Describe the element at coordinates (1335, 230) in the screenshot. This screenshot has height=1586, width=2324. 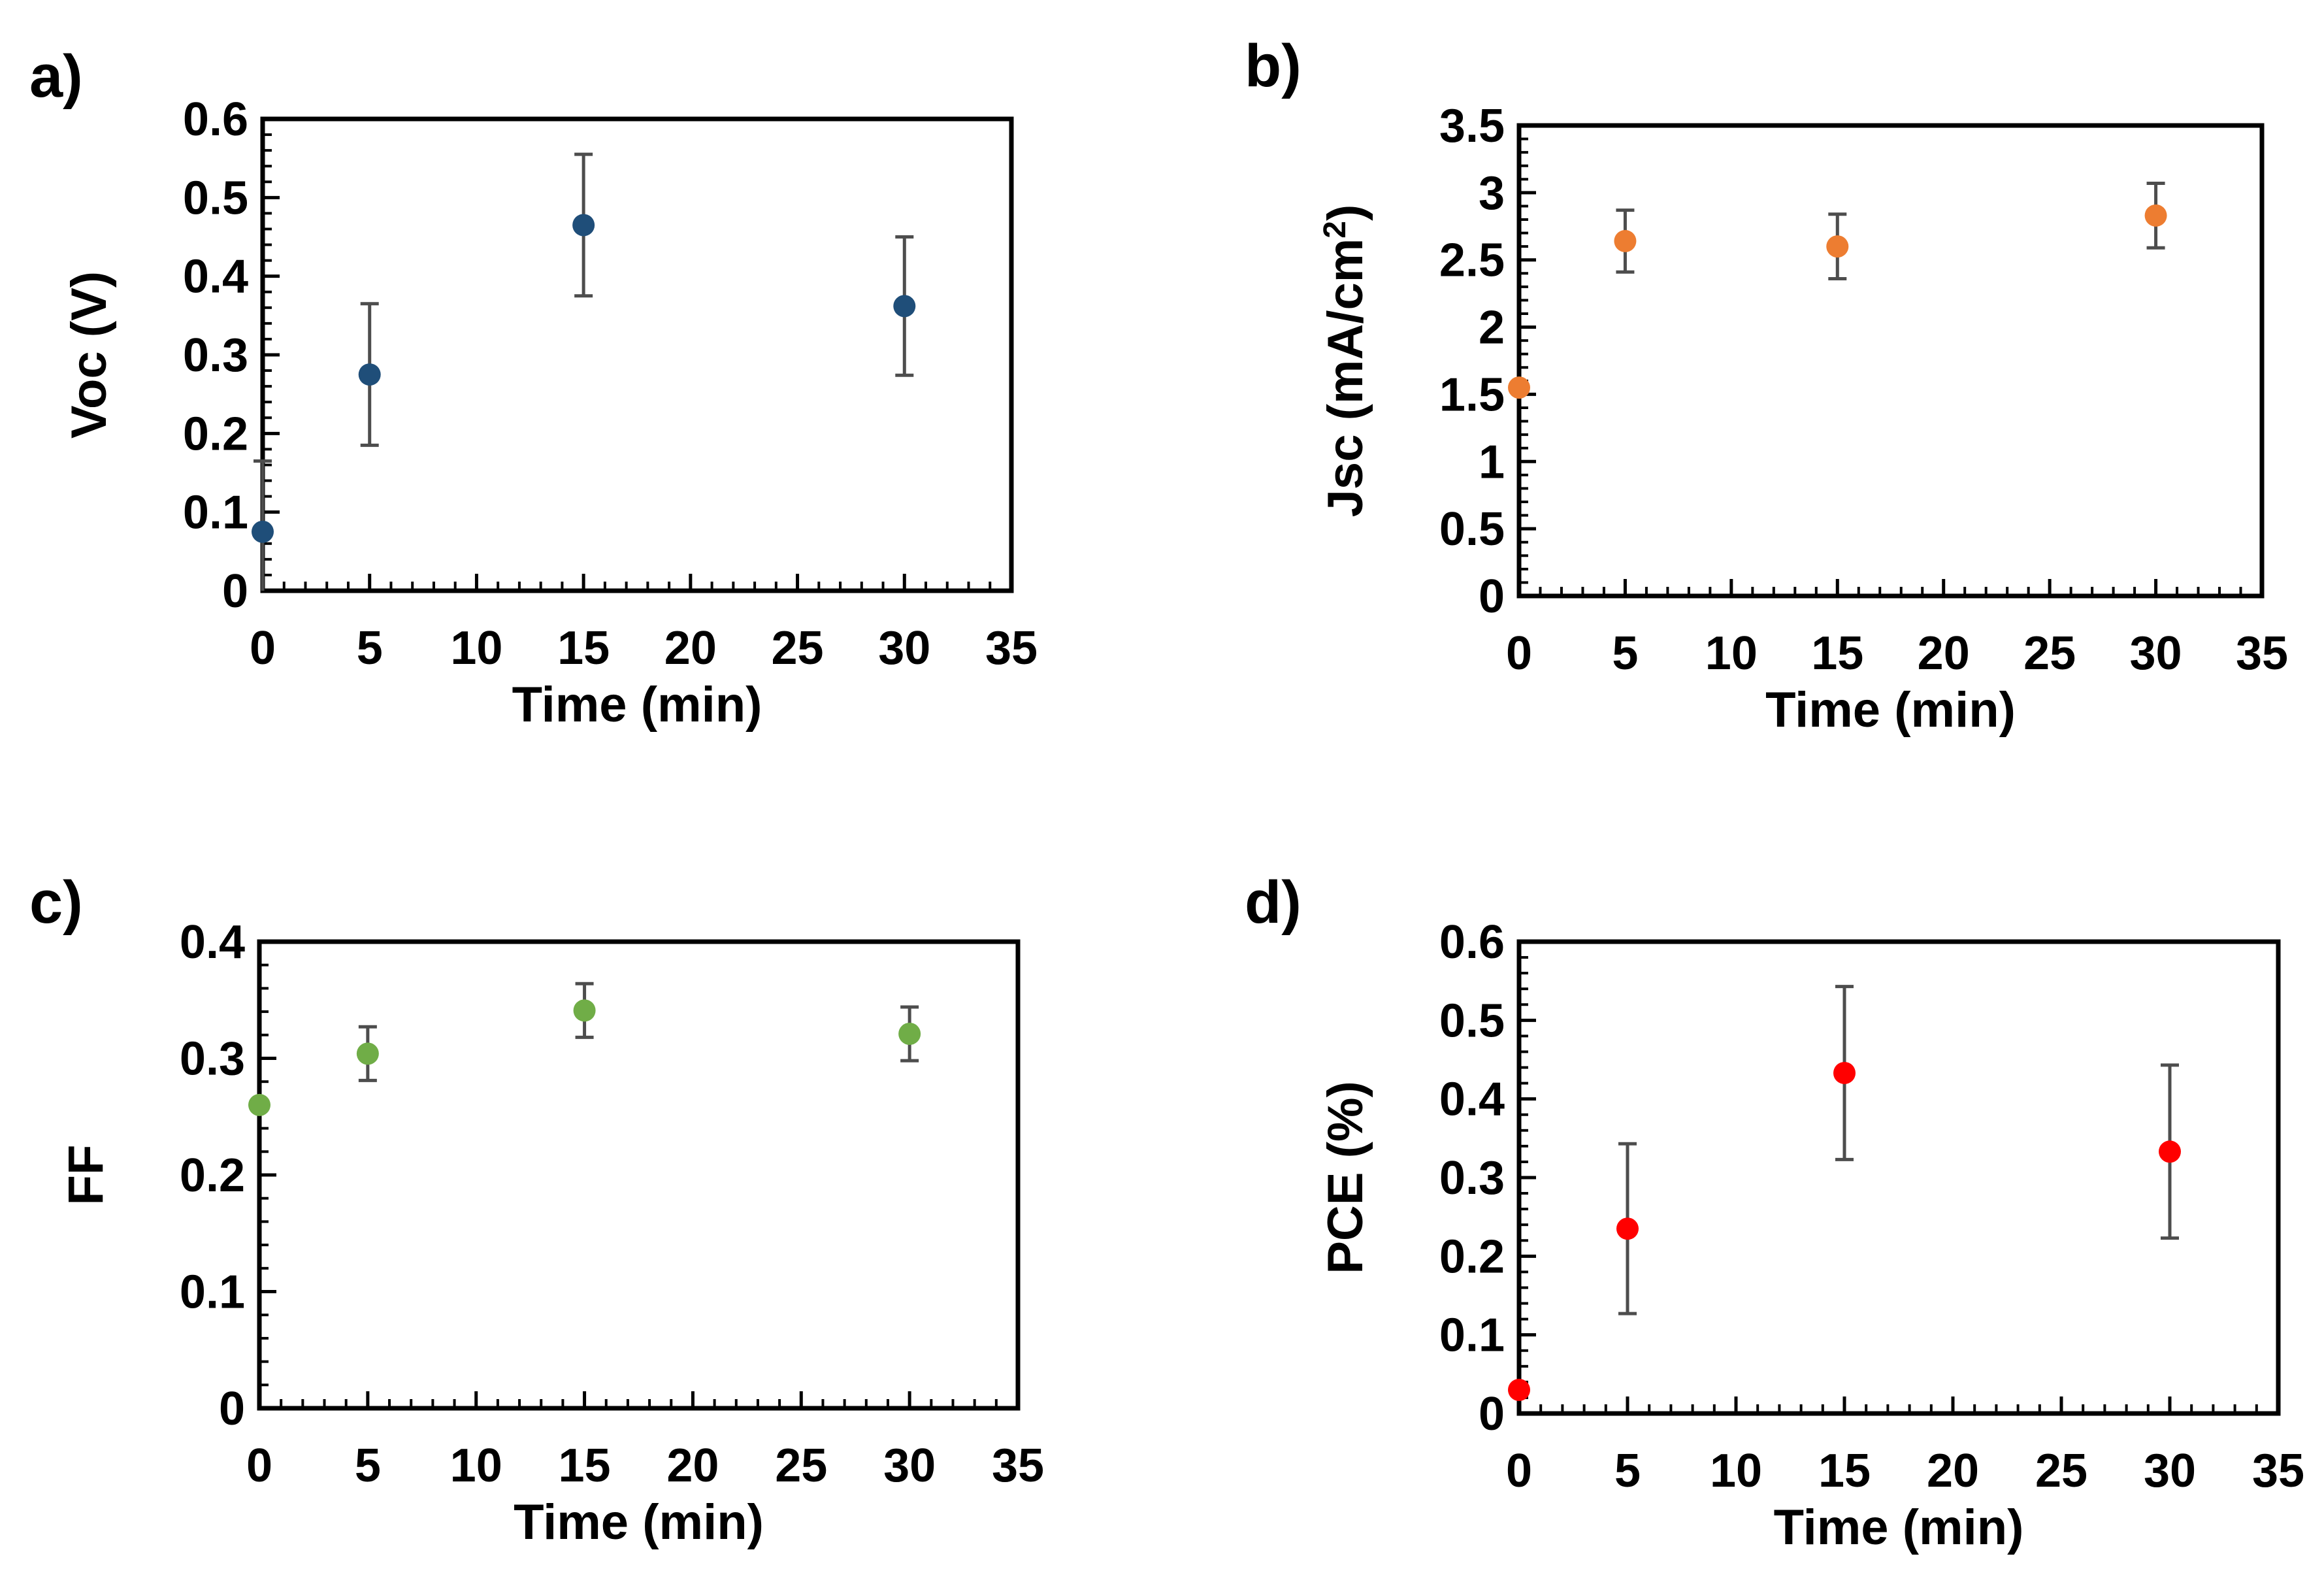
I see `y-axis-title-superscript: 2` at that location.